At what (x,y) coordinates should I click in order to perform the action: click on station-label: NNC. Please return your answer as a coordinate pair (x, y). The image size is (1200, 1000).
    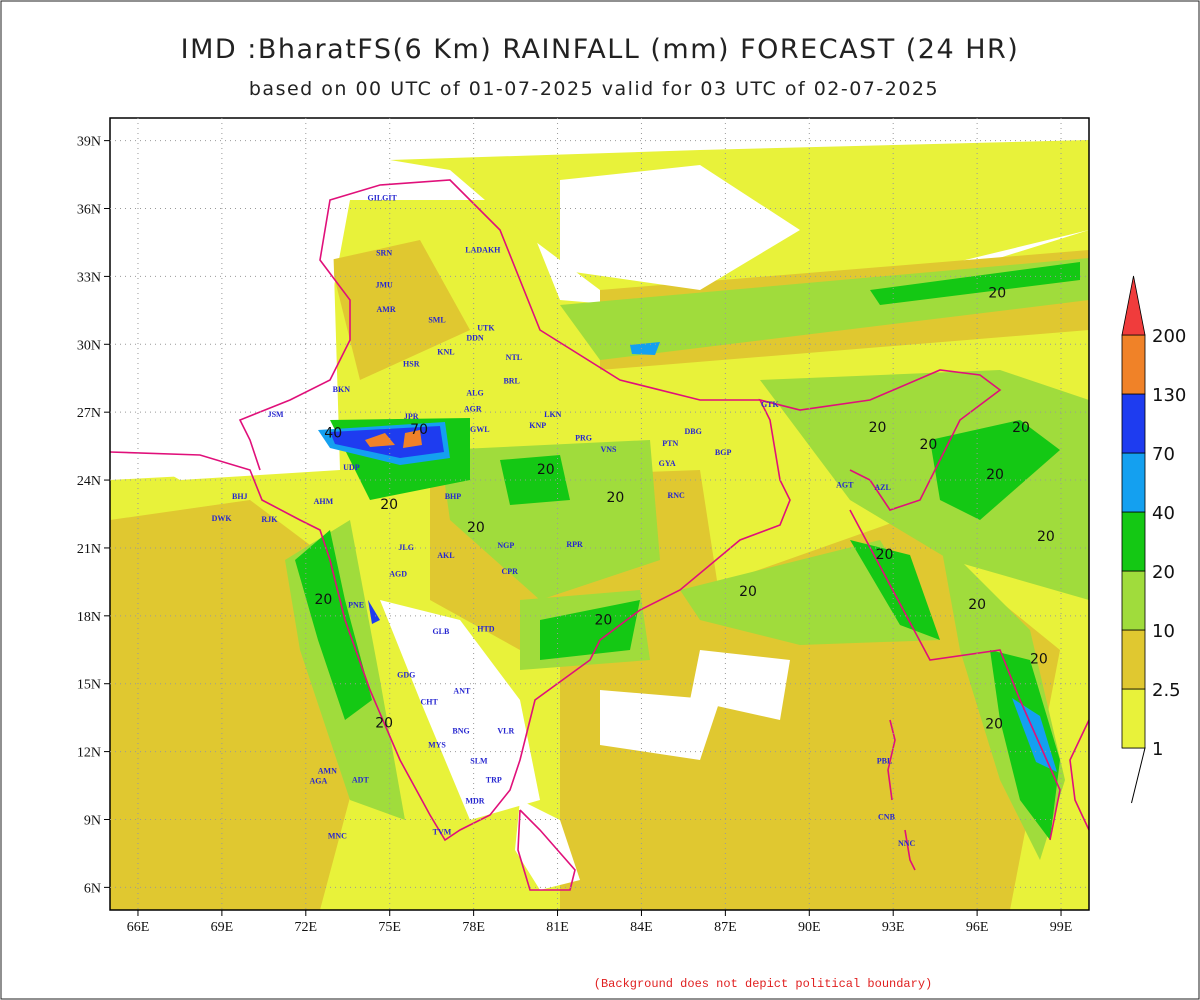
    Looking at the image, I should click on (907, 843).